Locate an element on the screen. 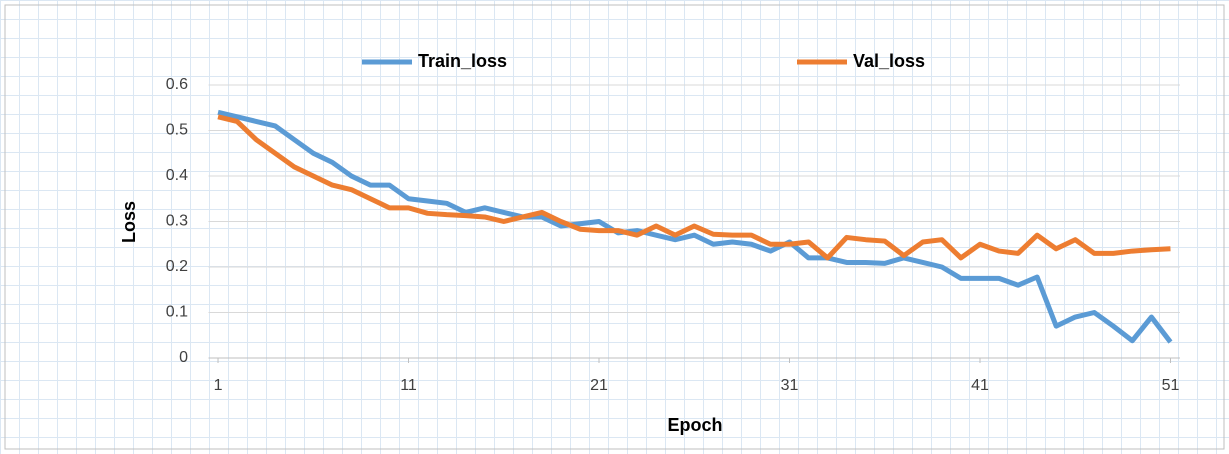 Image resolution: width=1229 pixels, height=454 pixels. y-tick-label: 0 is located at coordinates (183, 357).